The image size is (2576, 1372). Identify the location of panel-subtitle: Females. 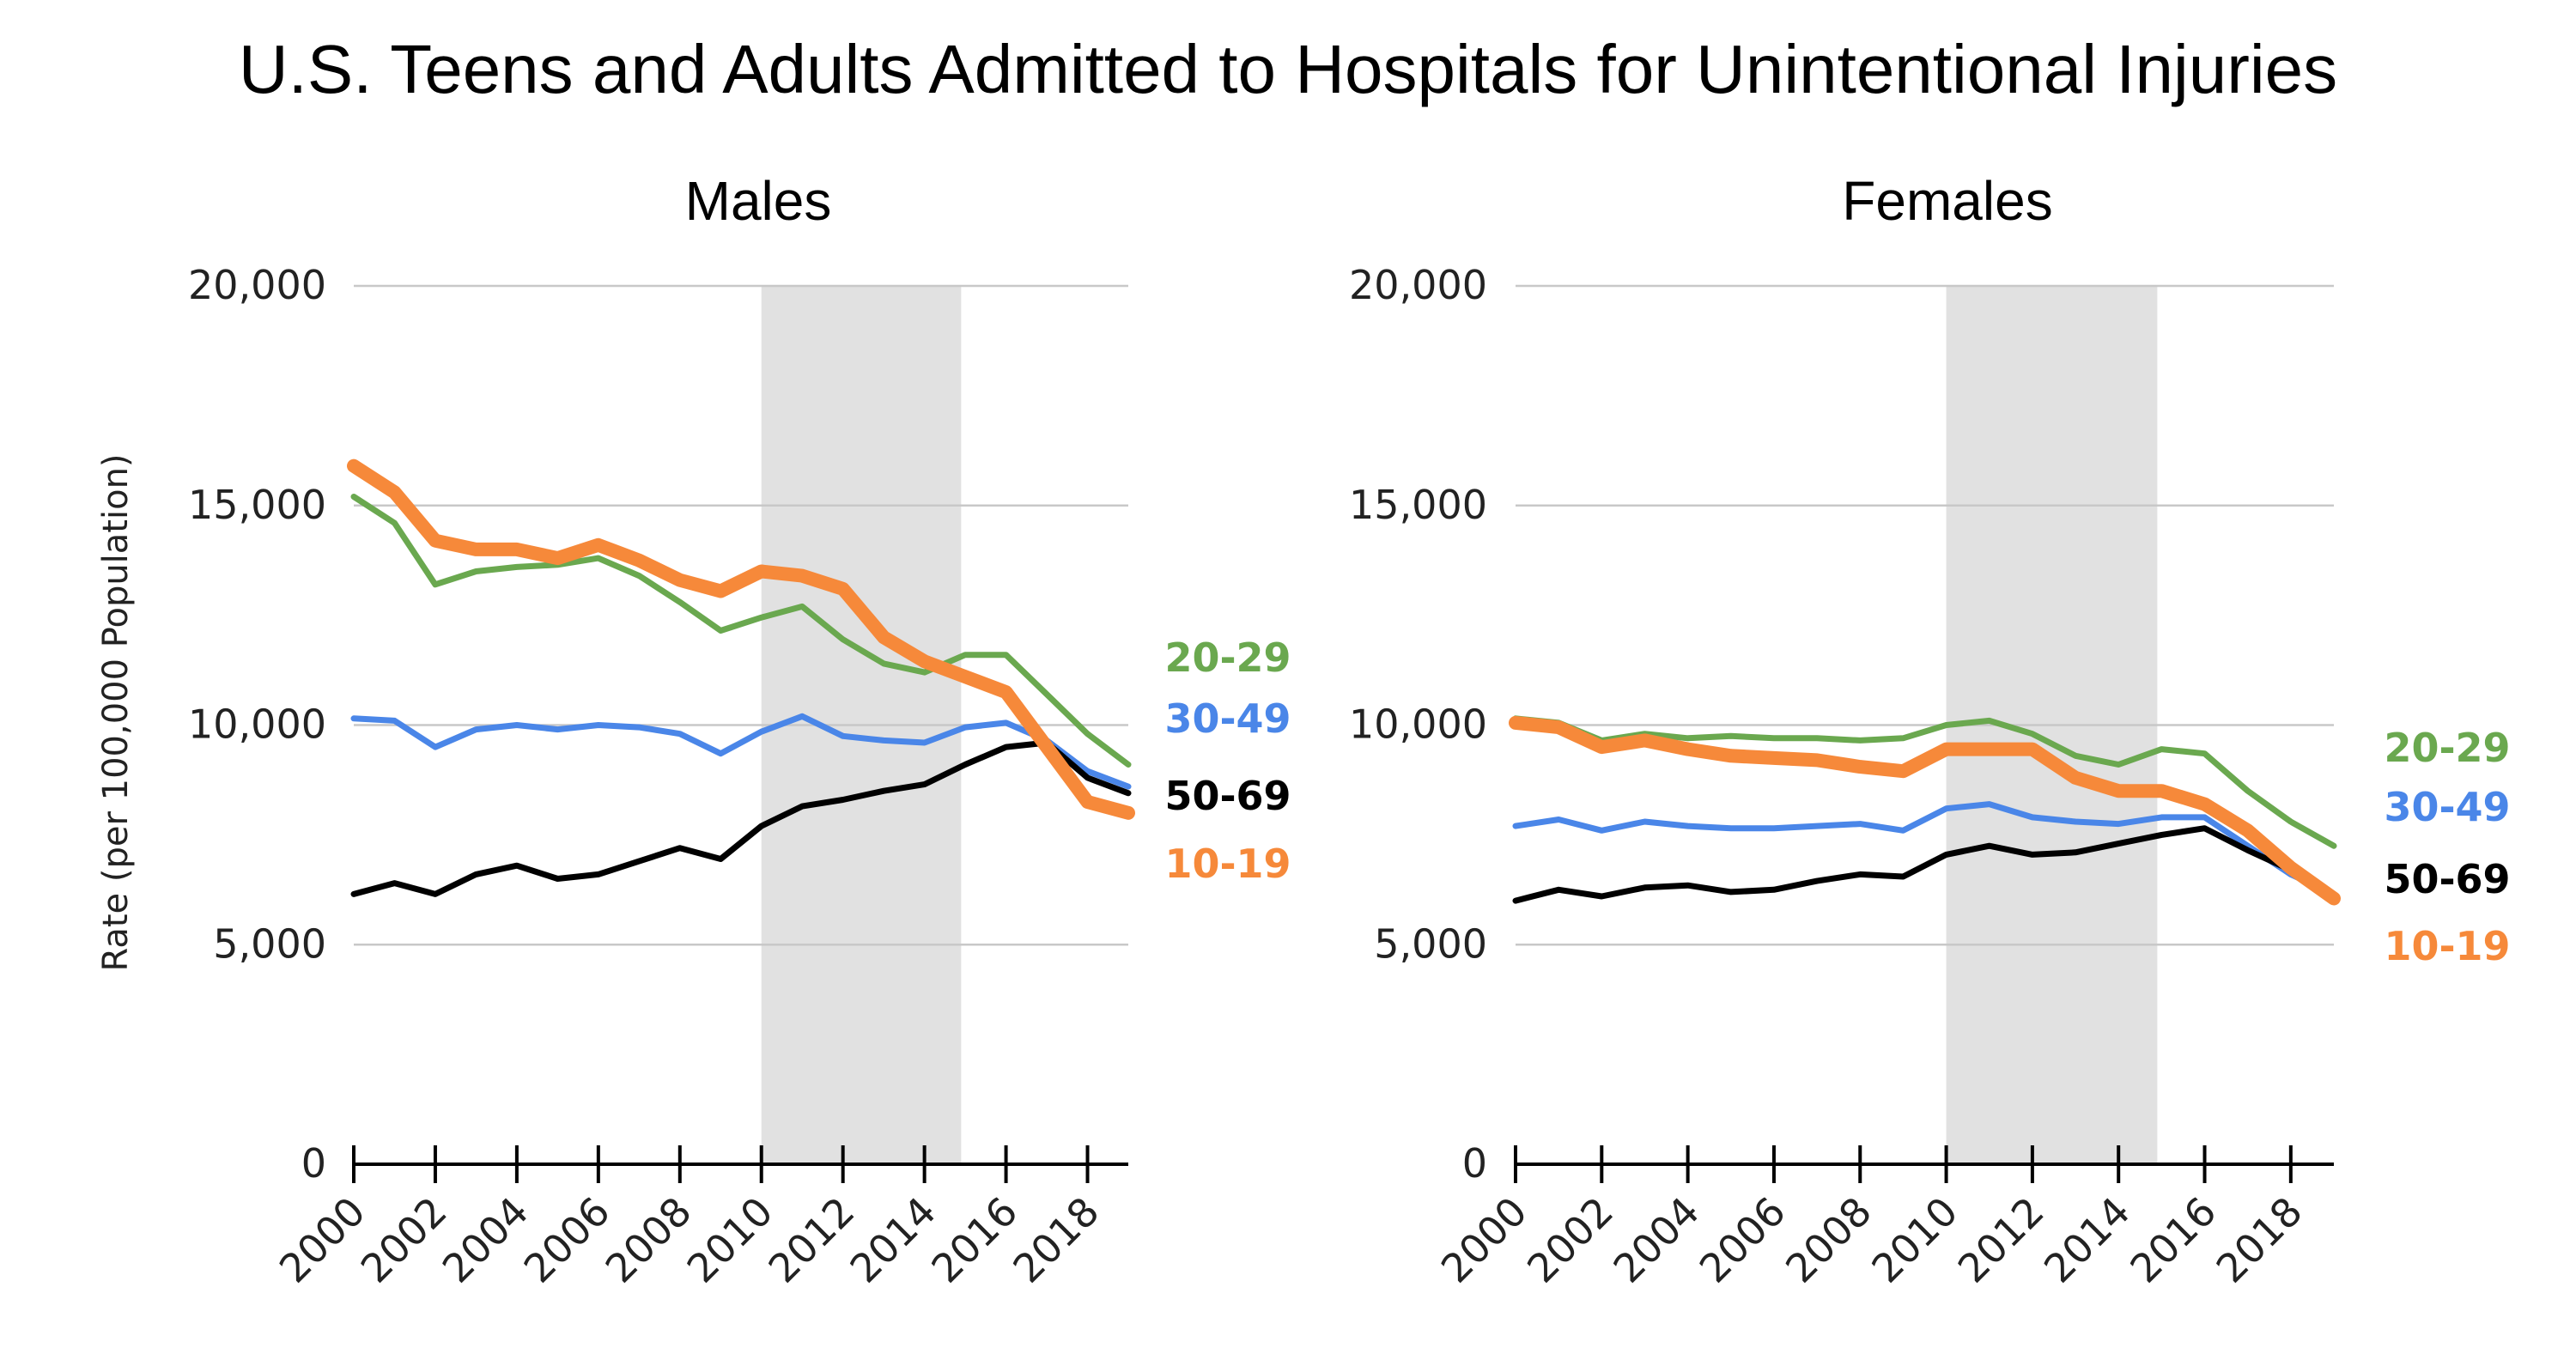
(1947, 201).